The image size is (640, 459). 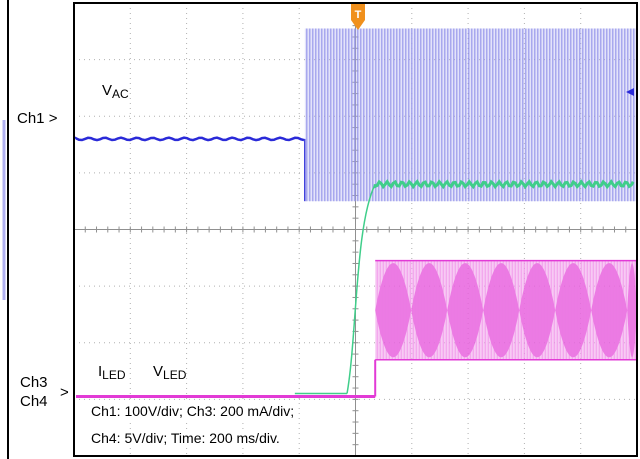 I want to click on trigger-marker: T, so click(x=358, y=17).